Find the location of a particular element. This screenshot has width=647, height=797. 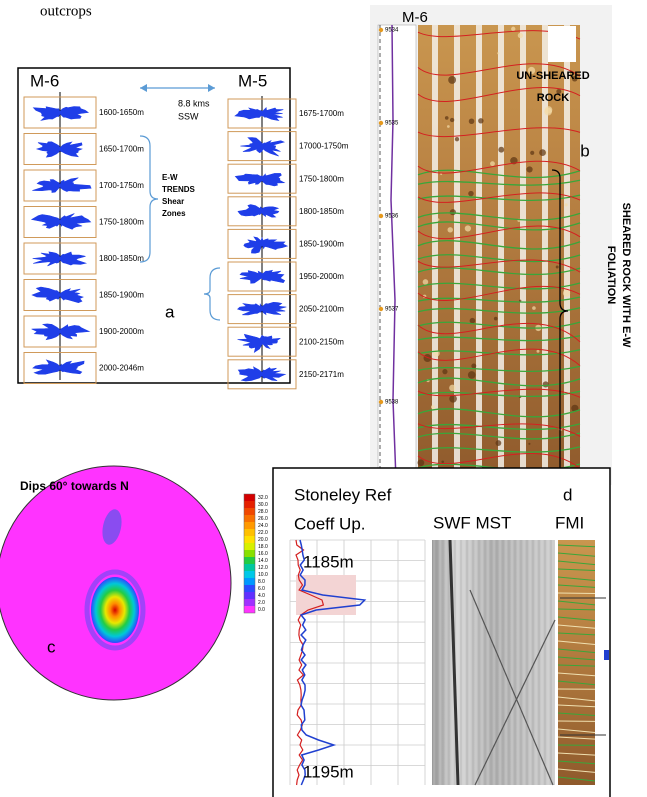

contour is located at coordinates (112, 527).